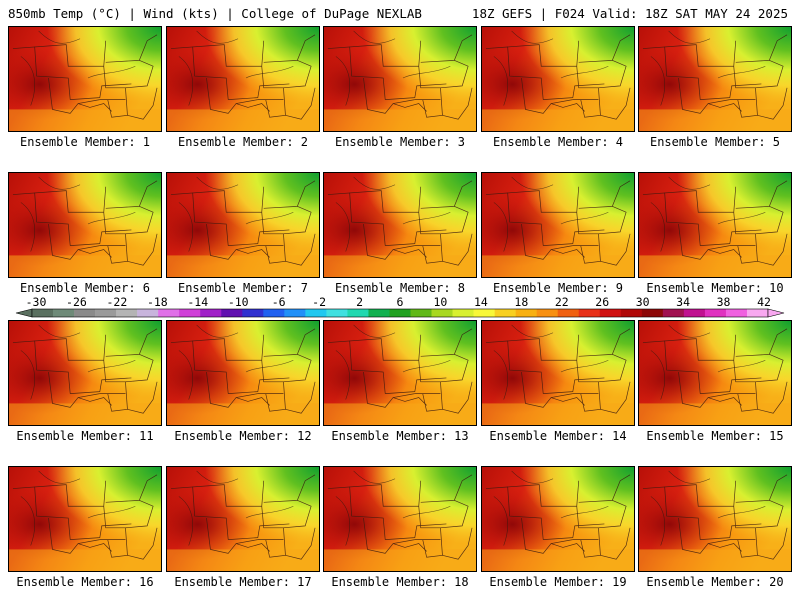  Describe the element at coordinates (724, 302) in the screenshot. I see `colorbar-tick-label: 38` at that location.